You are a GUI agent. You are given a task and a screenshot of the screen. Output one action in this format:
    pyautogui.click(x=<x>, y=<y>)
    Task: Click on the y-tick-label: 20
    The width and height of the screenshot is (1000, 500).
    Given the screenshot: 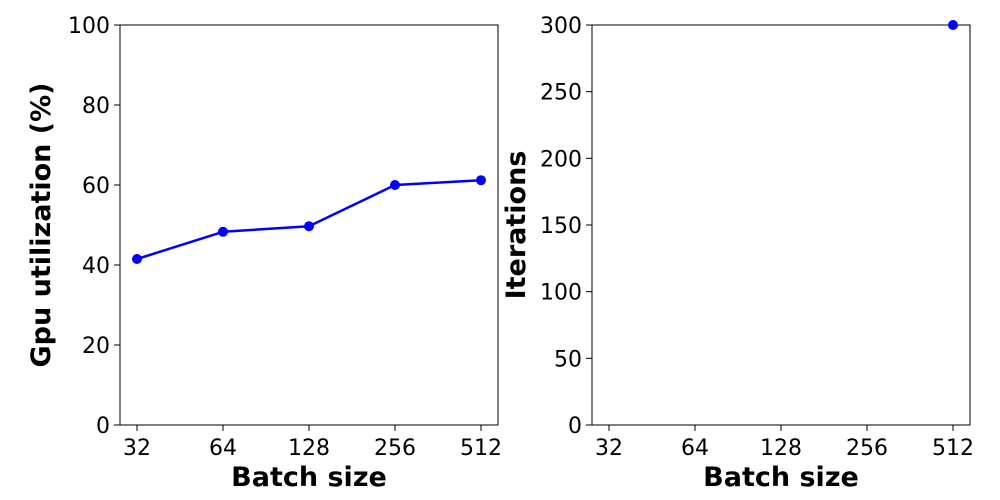 What is the action you would take?
    pyautogui.click(x=96, y=346)
    